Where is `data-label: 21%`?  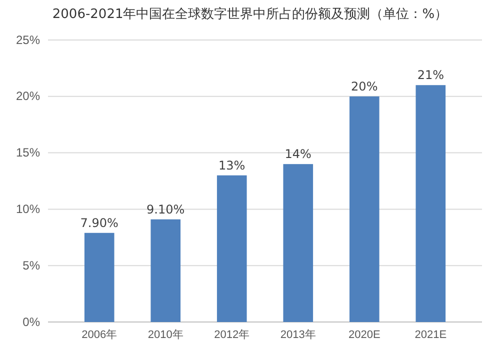
data-label: 21% is located at coordinates (430, 75).